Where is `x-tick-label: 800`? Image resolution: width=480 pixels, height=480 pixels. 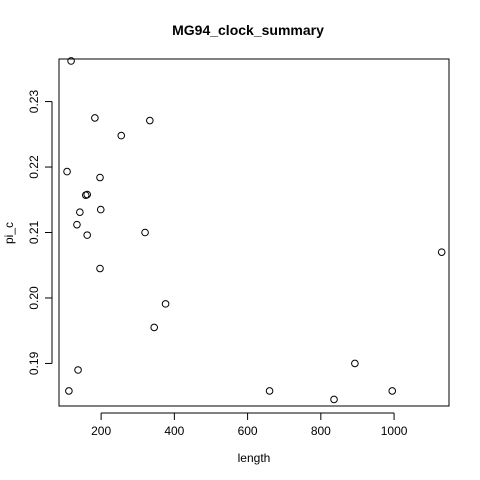
x-tick-label: 800 is located at coordinates (321, 431).